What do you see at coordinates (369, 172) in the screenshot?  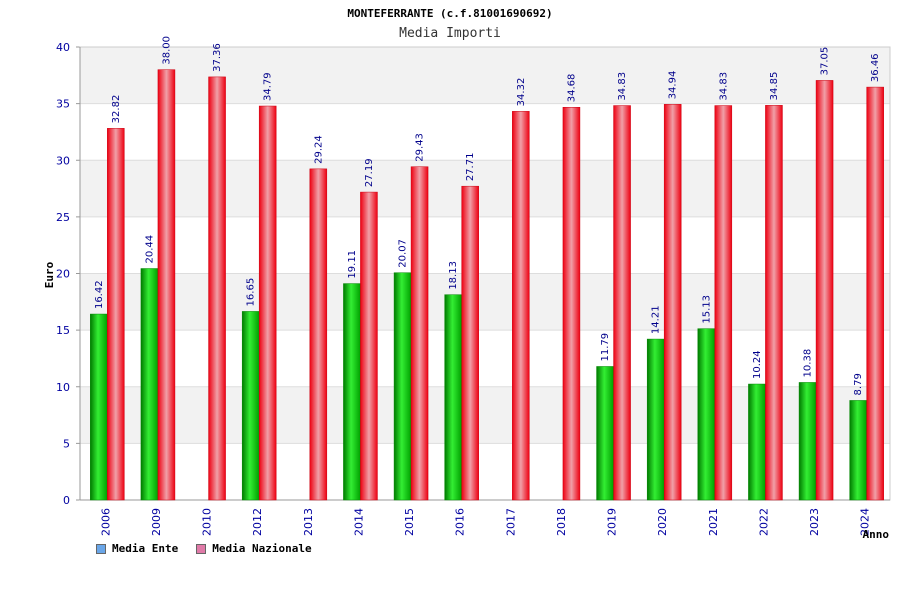 I see `data-label: 27.19` at bounding box center [369, 172].